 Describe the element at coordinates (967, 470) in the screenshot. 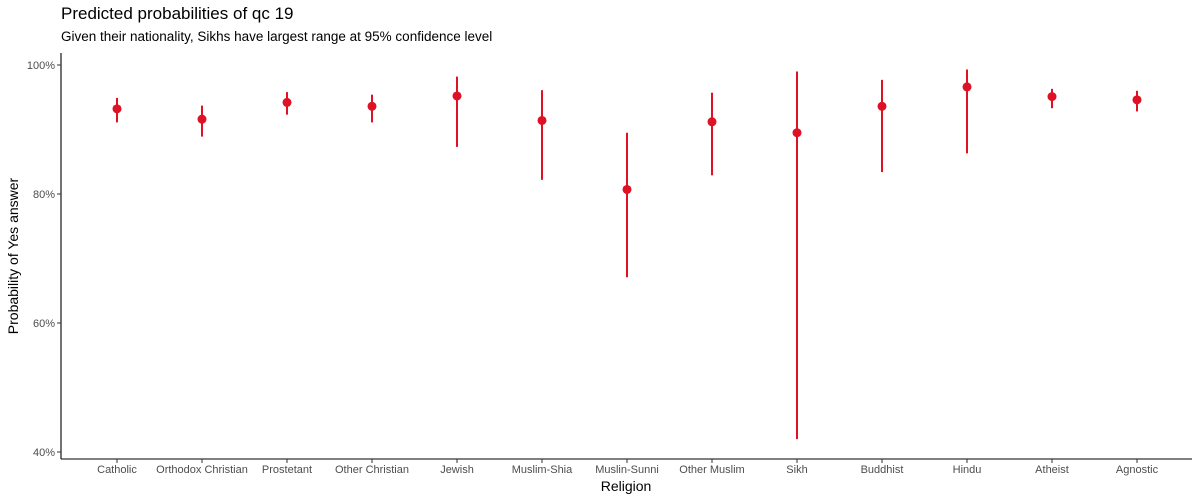

I see `x-tick-label: Hindu` at that location.